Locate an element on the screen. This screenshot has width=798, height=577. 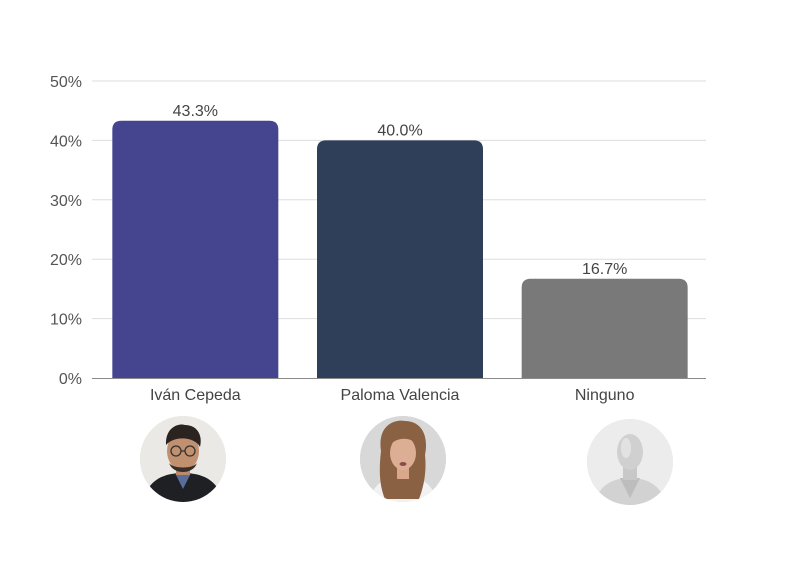
y-tick-label: 40% is located at coordinates (66, 141).